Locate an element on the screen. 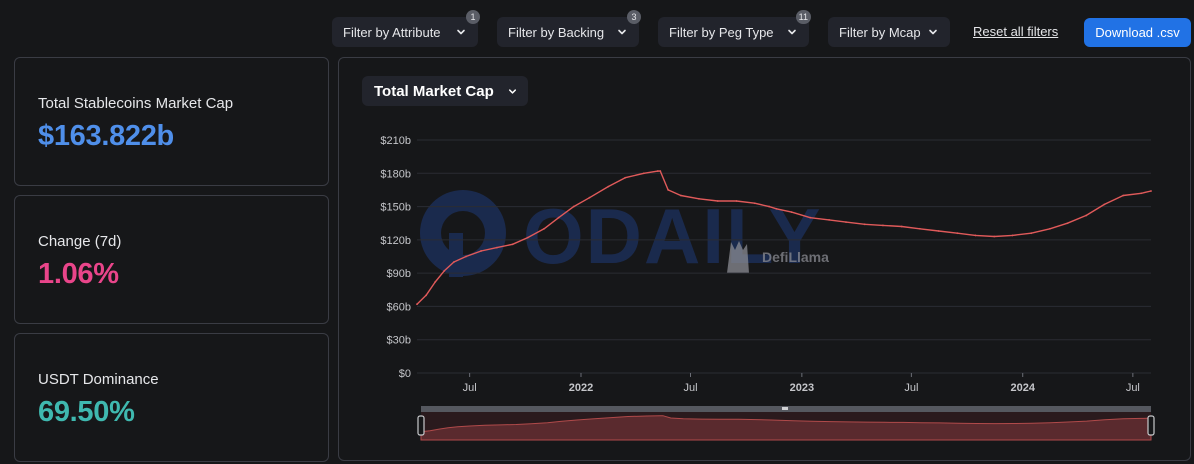 Image resolution: width=1194 pixels, height=464 pixels. total-market-cap-value: $163.822b is located at coordinates (106, 136).